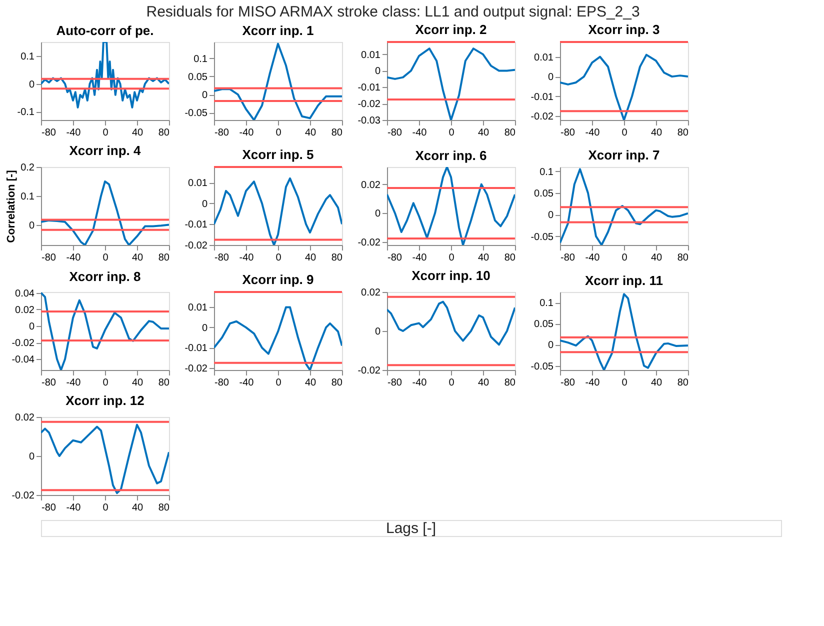  I want to click on chart-title: Xcorr inp. 11, so click(624, 280).